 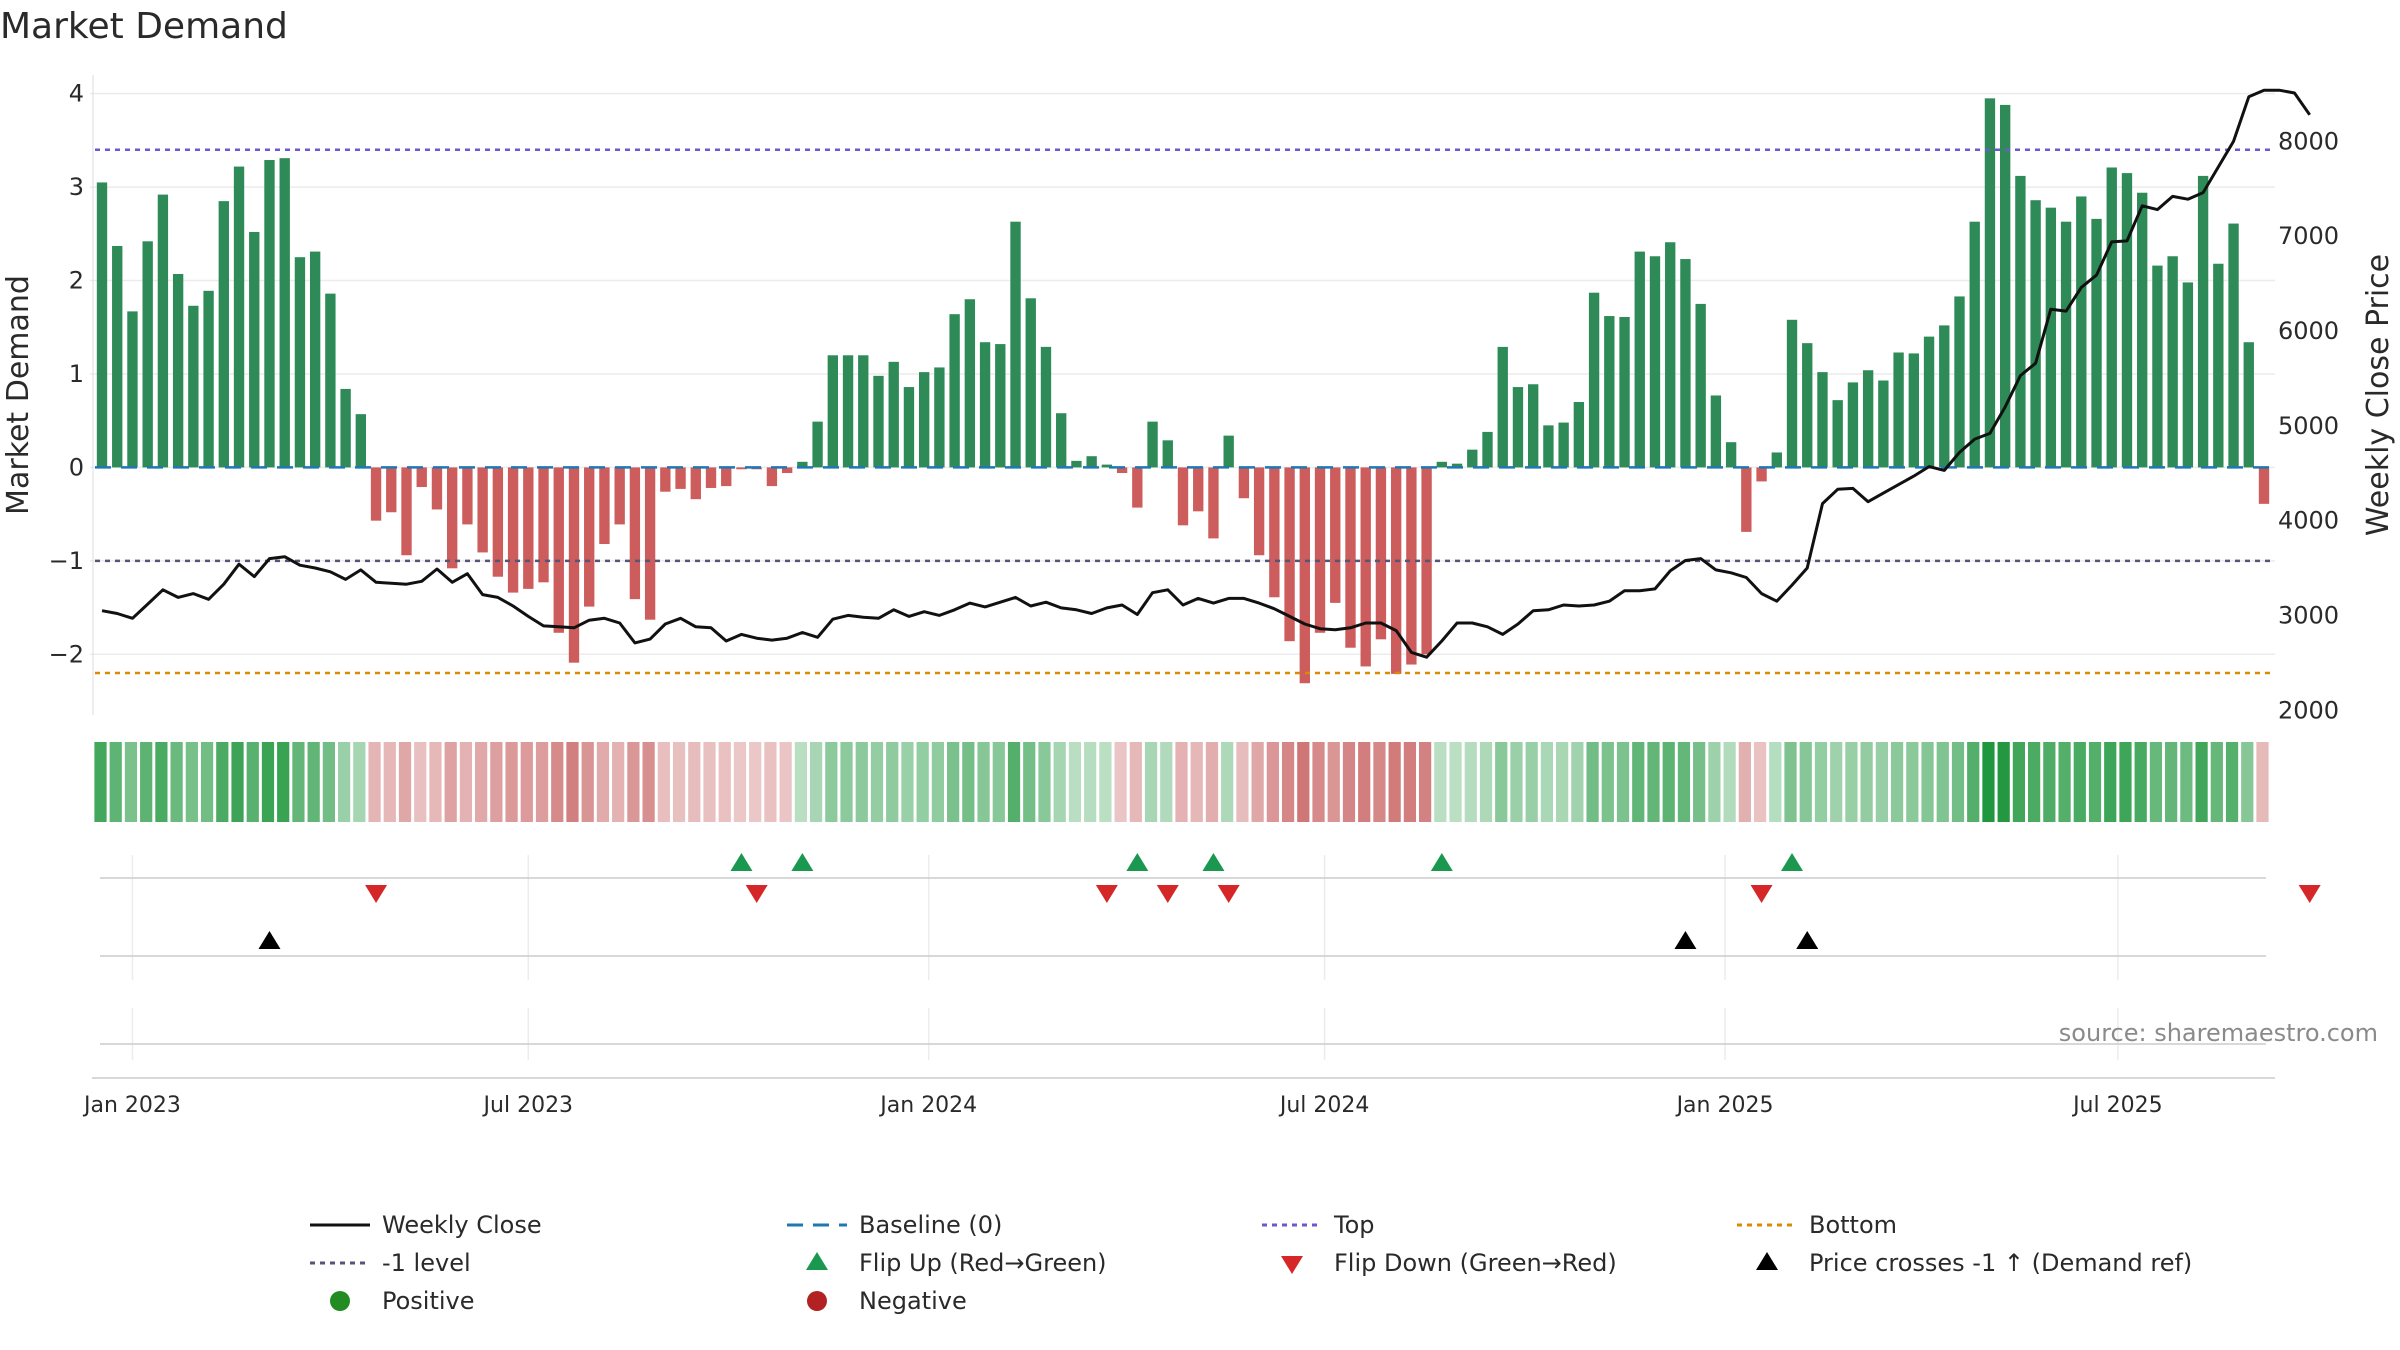 What do you see at coordinates (2378, 395) in the screenshot?
I see `y-axis-right-label: Weekly Close Price` at bounding box center [2378, 395].